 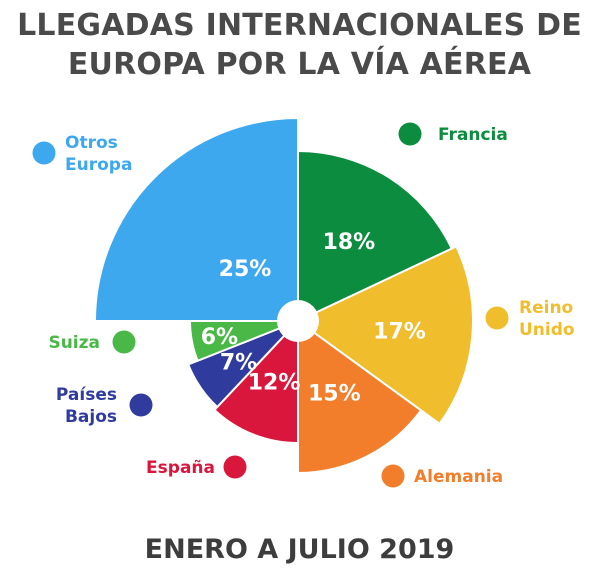 What do you see at coordinates (74, 343) in the screenshot?
I see `legend-label-suiza: Suiza` at bounding box center [74, 343].